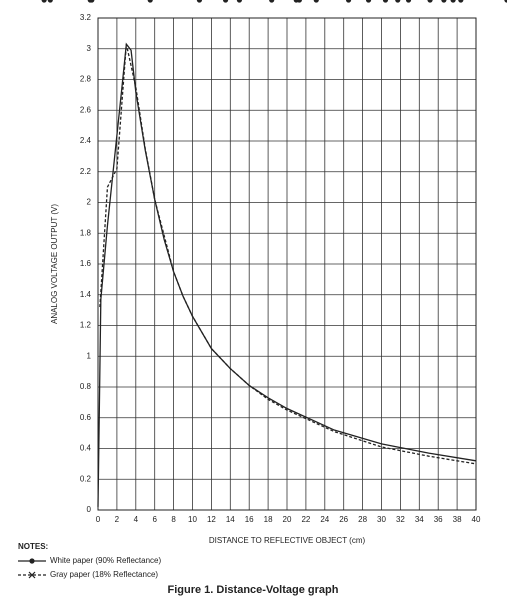 The height and width of the screenshot is (600, 507). What do you see at coordinates (419, 519) in the screenshot?
I see `x-tick-label: 34` at bounding box center [419, 519].